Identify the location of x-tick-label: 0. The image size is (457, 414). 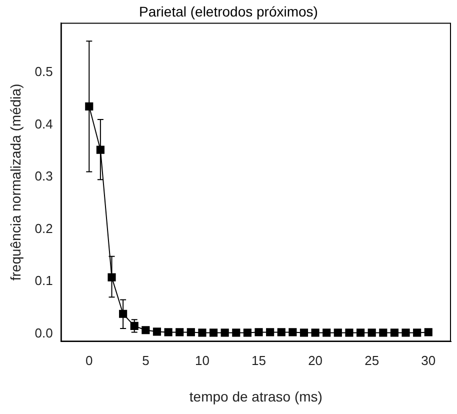
(89, 360).